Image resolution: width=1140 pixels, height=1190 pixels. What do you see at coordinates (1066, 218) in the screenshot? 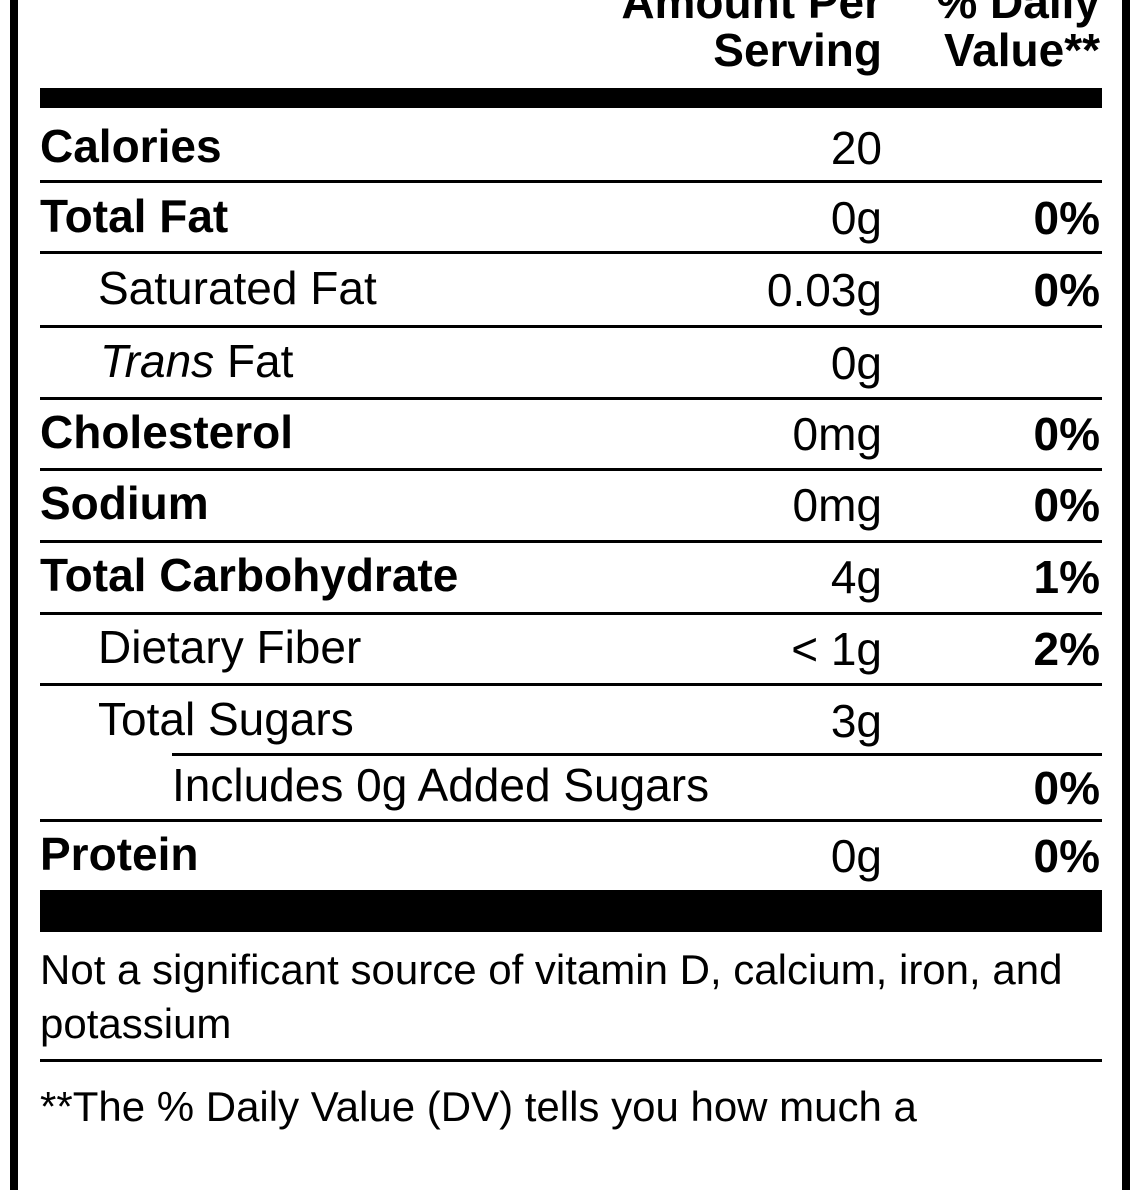
I see `total-fat-dv: 0%` at bounding box center [1066, 218].